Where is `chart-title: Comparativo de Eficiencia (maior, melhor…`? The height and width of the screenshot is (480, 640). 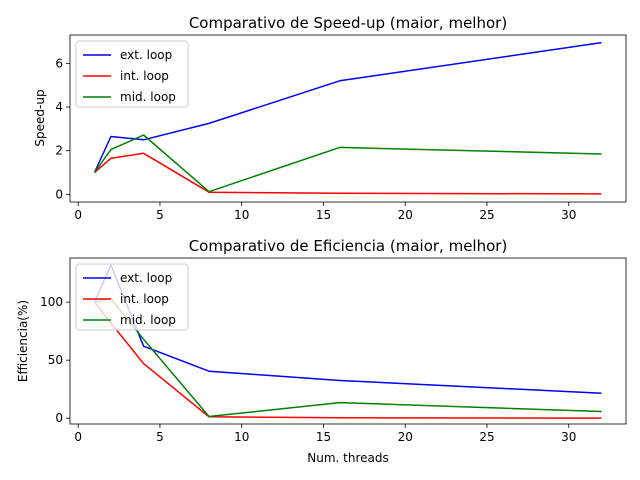 chart-title: Comparativo de Eficiencia (maior, melhor… is located at coordinates (348, 246).